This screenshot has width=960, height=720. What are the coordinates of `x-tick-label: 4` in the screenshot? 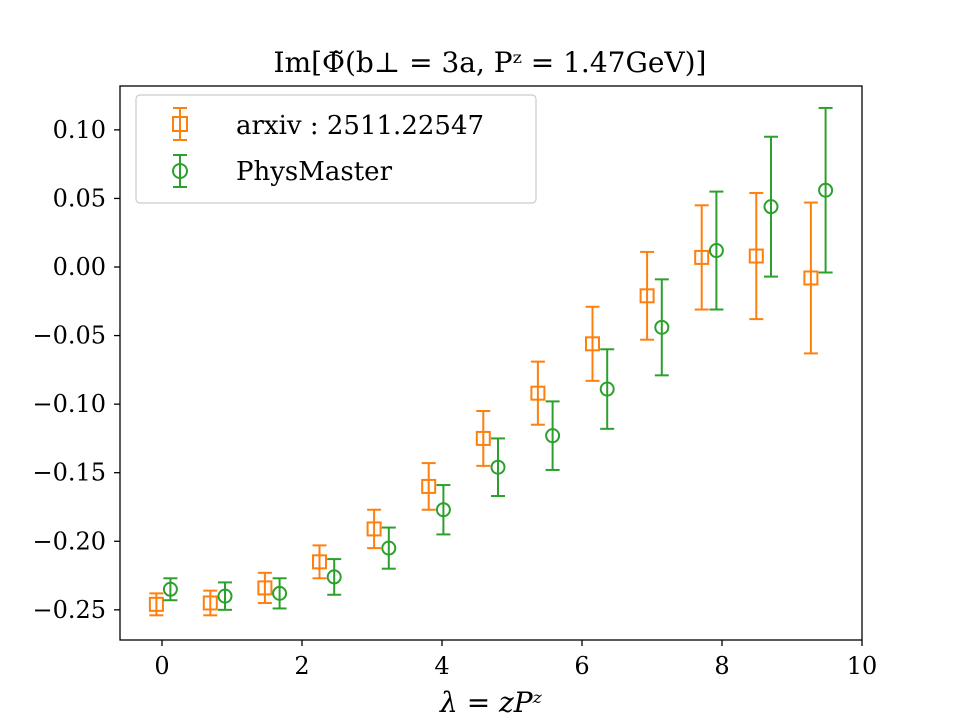 It's located at (441, 666).